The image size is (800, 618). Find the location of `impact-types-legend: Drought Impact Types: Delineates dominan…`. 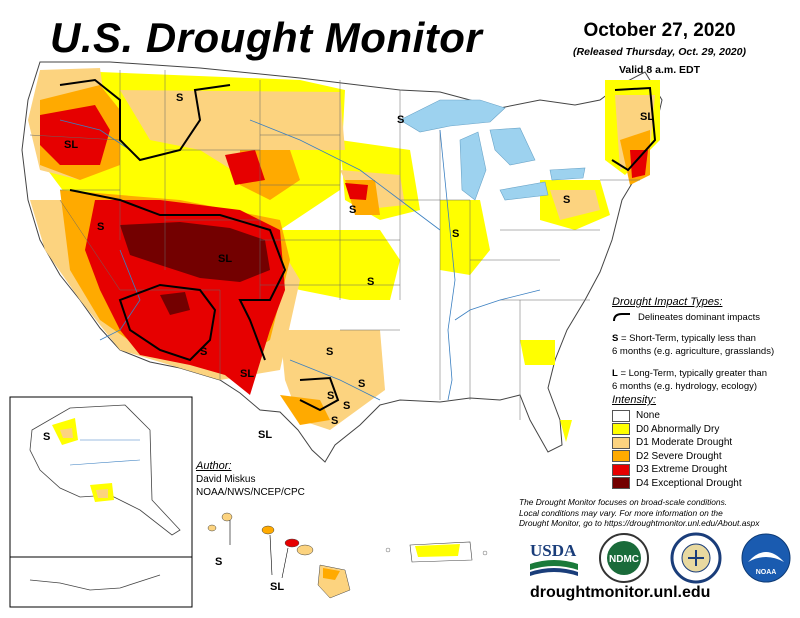

impact-types-legend: Drought Impact Types: Delineates dominan… is located at coordinates (704, 344).